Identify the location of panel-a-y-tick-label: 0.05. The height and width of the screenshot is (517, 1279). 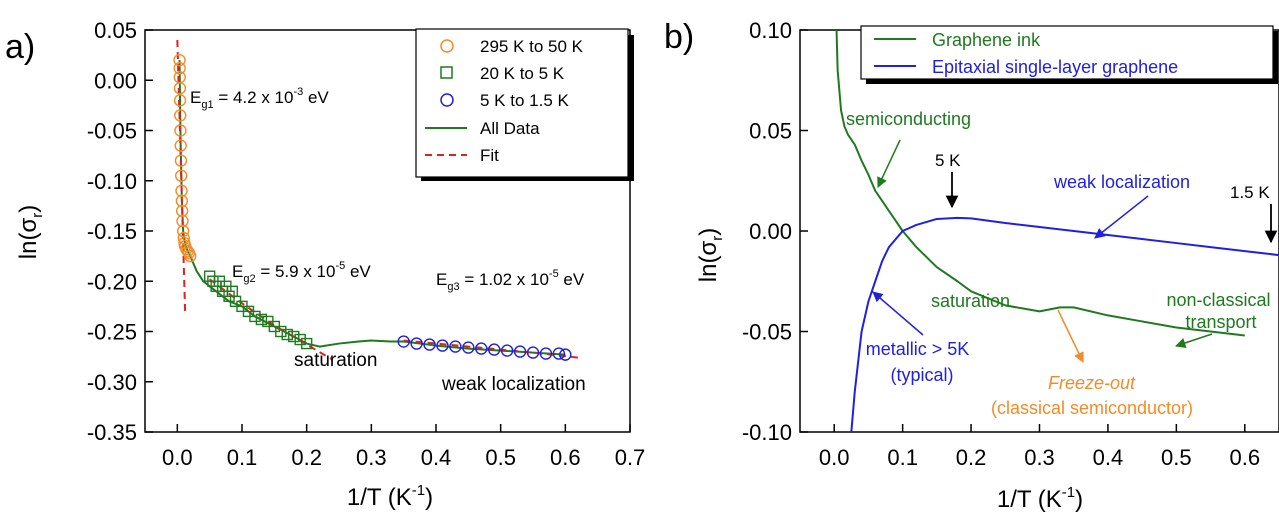
(115, 30).